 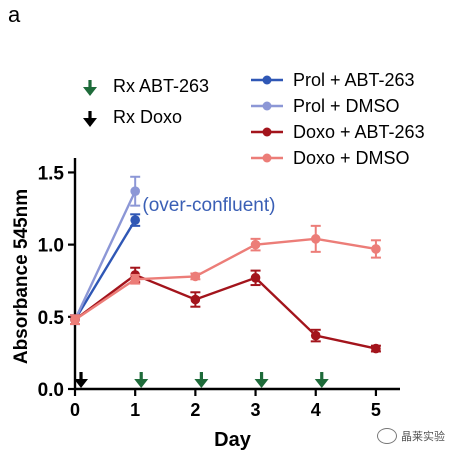 I want to click on watermark-text: 晶莱实验, so click(x=423, y=436).